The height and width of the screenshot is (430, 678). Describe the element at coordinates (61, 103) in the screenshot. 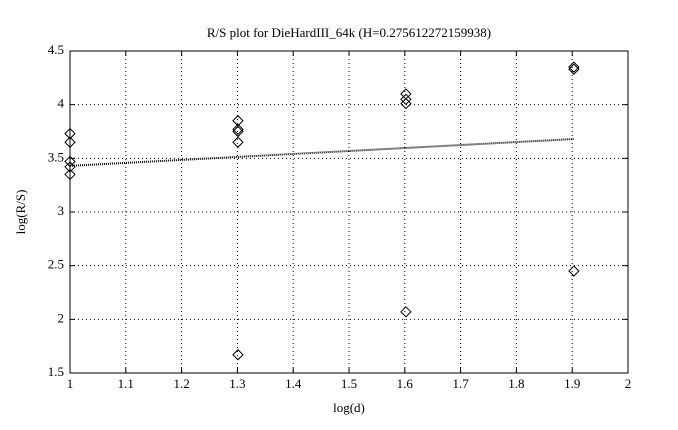

I see `y-tick-label: 4` at that location.